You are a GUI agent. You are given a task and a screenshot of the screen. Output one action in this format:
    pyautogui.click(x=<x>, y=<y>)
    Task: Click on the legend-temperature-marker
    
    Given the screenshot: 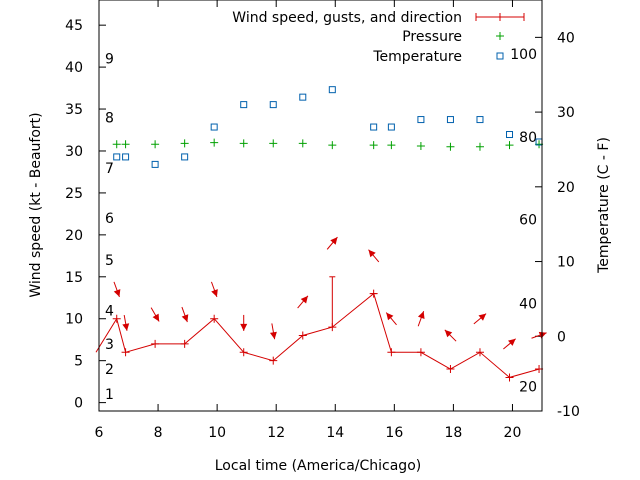 What is the action you would take?
    pyautogui.click(x=500, y=56)
    